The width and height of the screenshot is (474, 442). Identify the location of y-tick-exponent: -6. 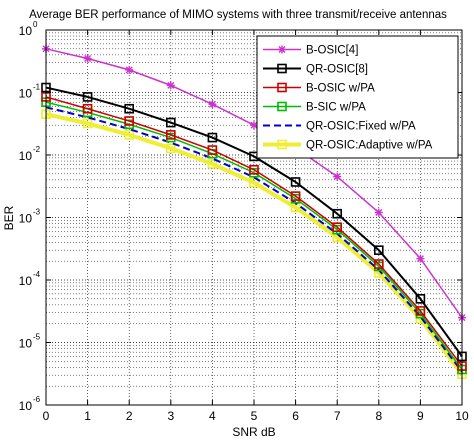
(37, 399).